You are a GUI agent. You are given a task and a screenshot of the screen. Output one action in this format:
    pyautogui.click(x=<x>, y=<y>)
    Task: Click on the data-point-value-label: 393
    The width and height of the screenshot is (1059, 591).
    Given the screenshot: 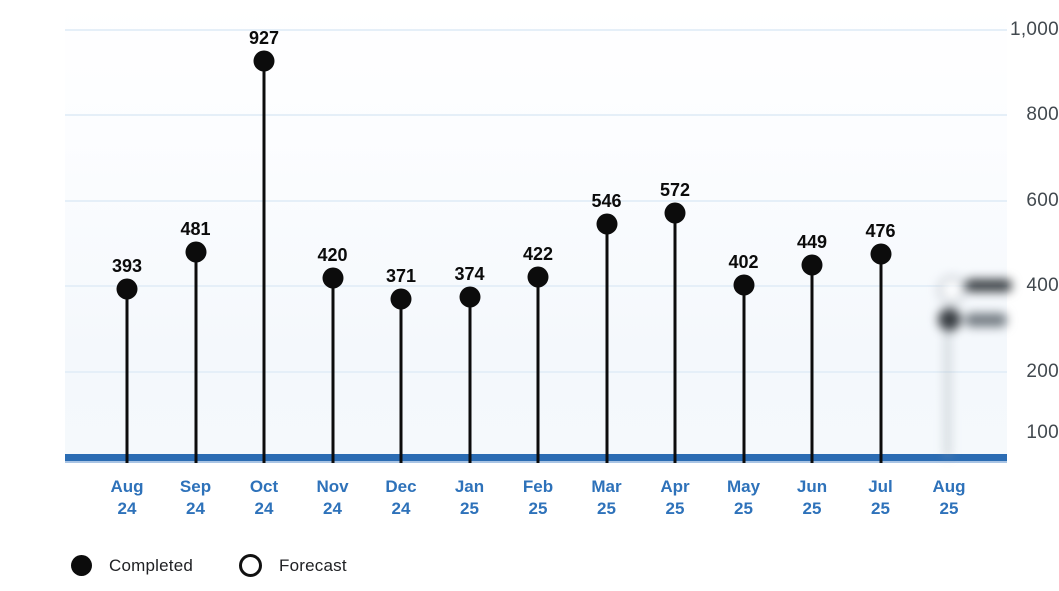 What is the action you would take?
    pyautogui.click(x=127, y=266)
    